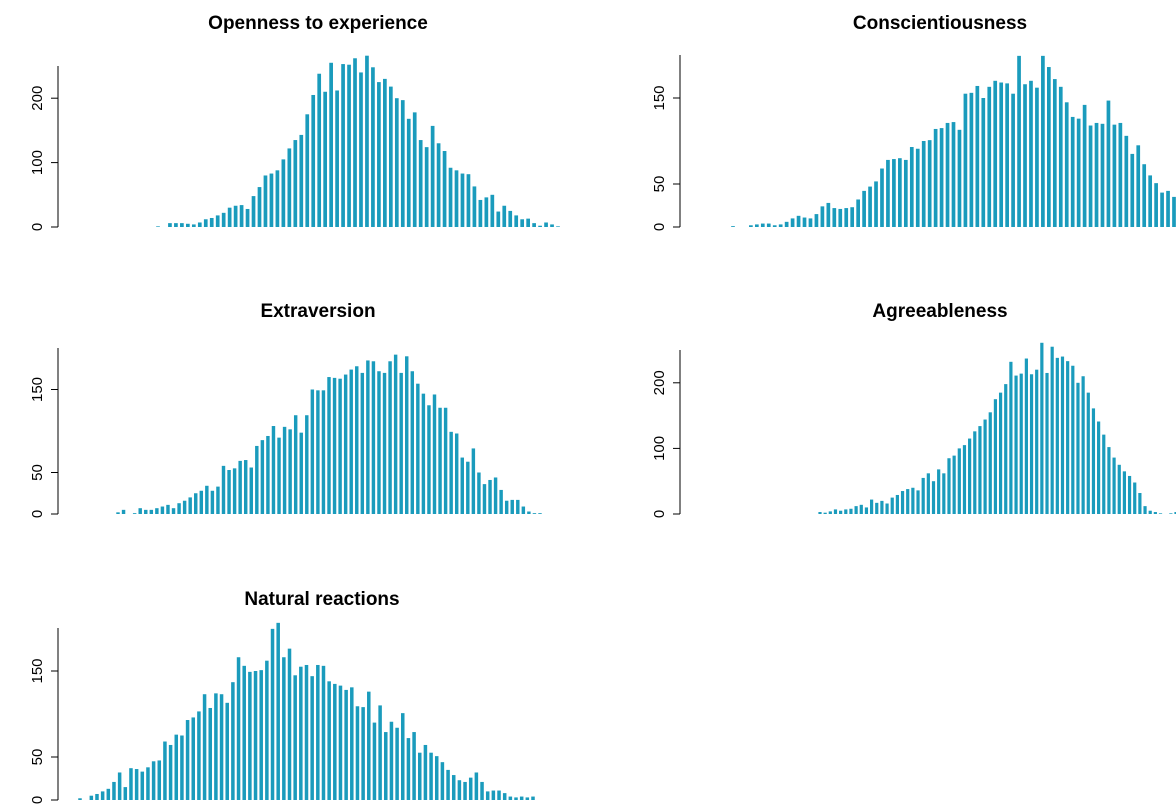  What do you see at coordinates (37, 227) in the screenshot?
I see `y-tick-label: 0` at bounding box center [37, 227].